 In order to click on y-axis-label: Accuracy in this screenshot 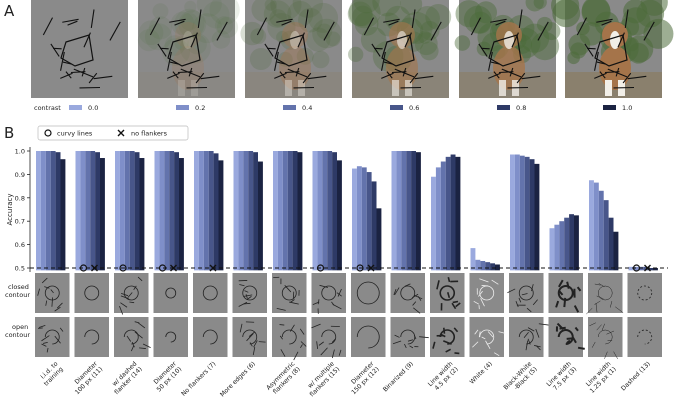, I will do `click(10, 210)`.